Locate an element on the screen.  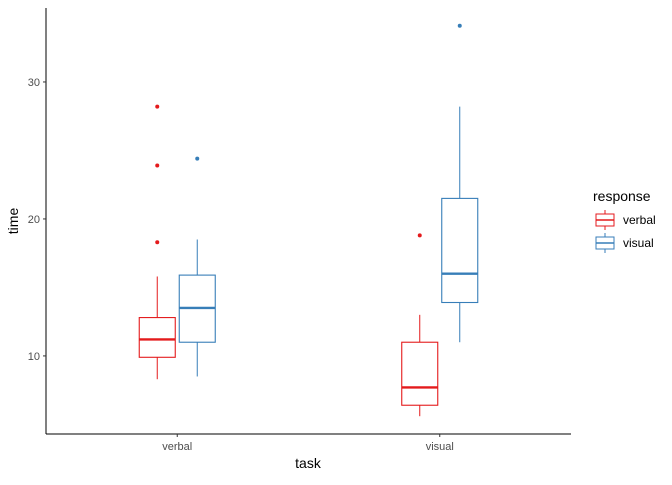
y-tick-label: 20 is located at coordinates (34, 220).